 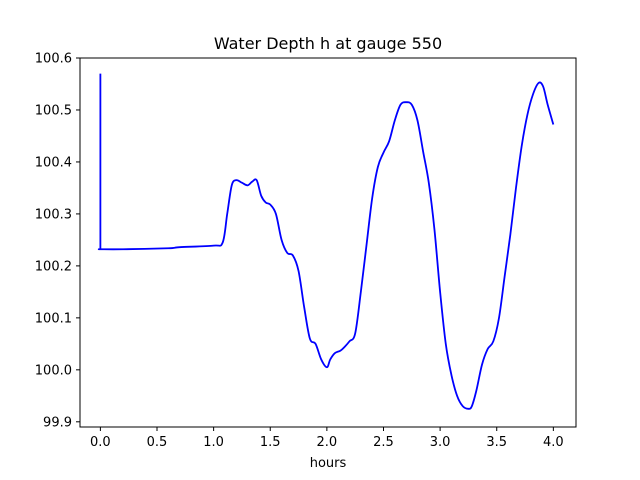 What do you see at coordinates (53, 162) in the screenshot?
I see `y-tick-label: 100.4` at bounding box center [53, 162].